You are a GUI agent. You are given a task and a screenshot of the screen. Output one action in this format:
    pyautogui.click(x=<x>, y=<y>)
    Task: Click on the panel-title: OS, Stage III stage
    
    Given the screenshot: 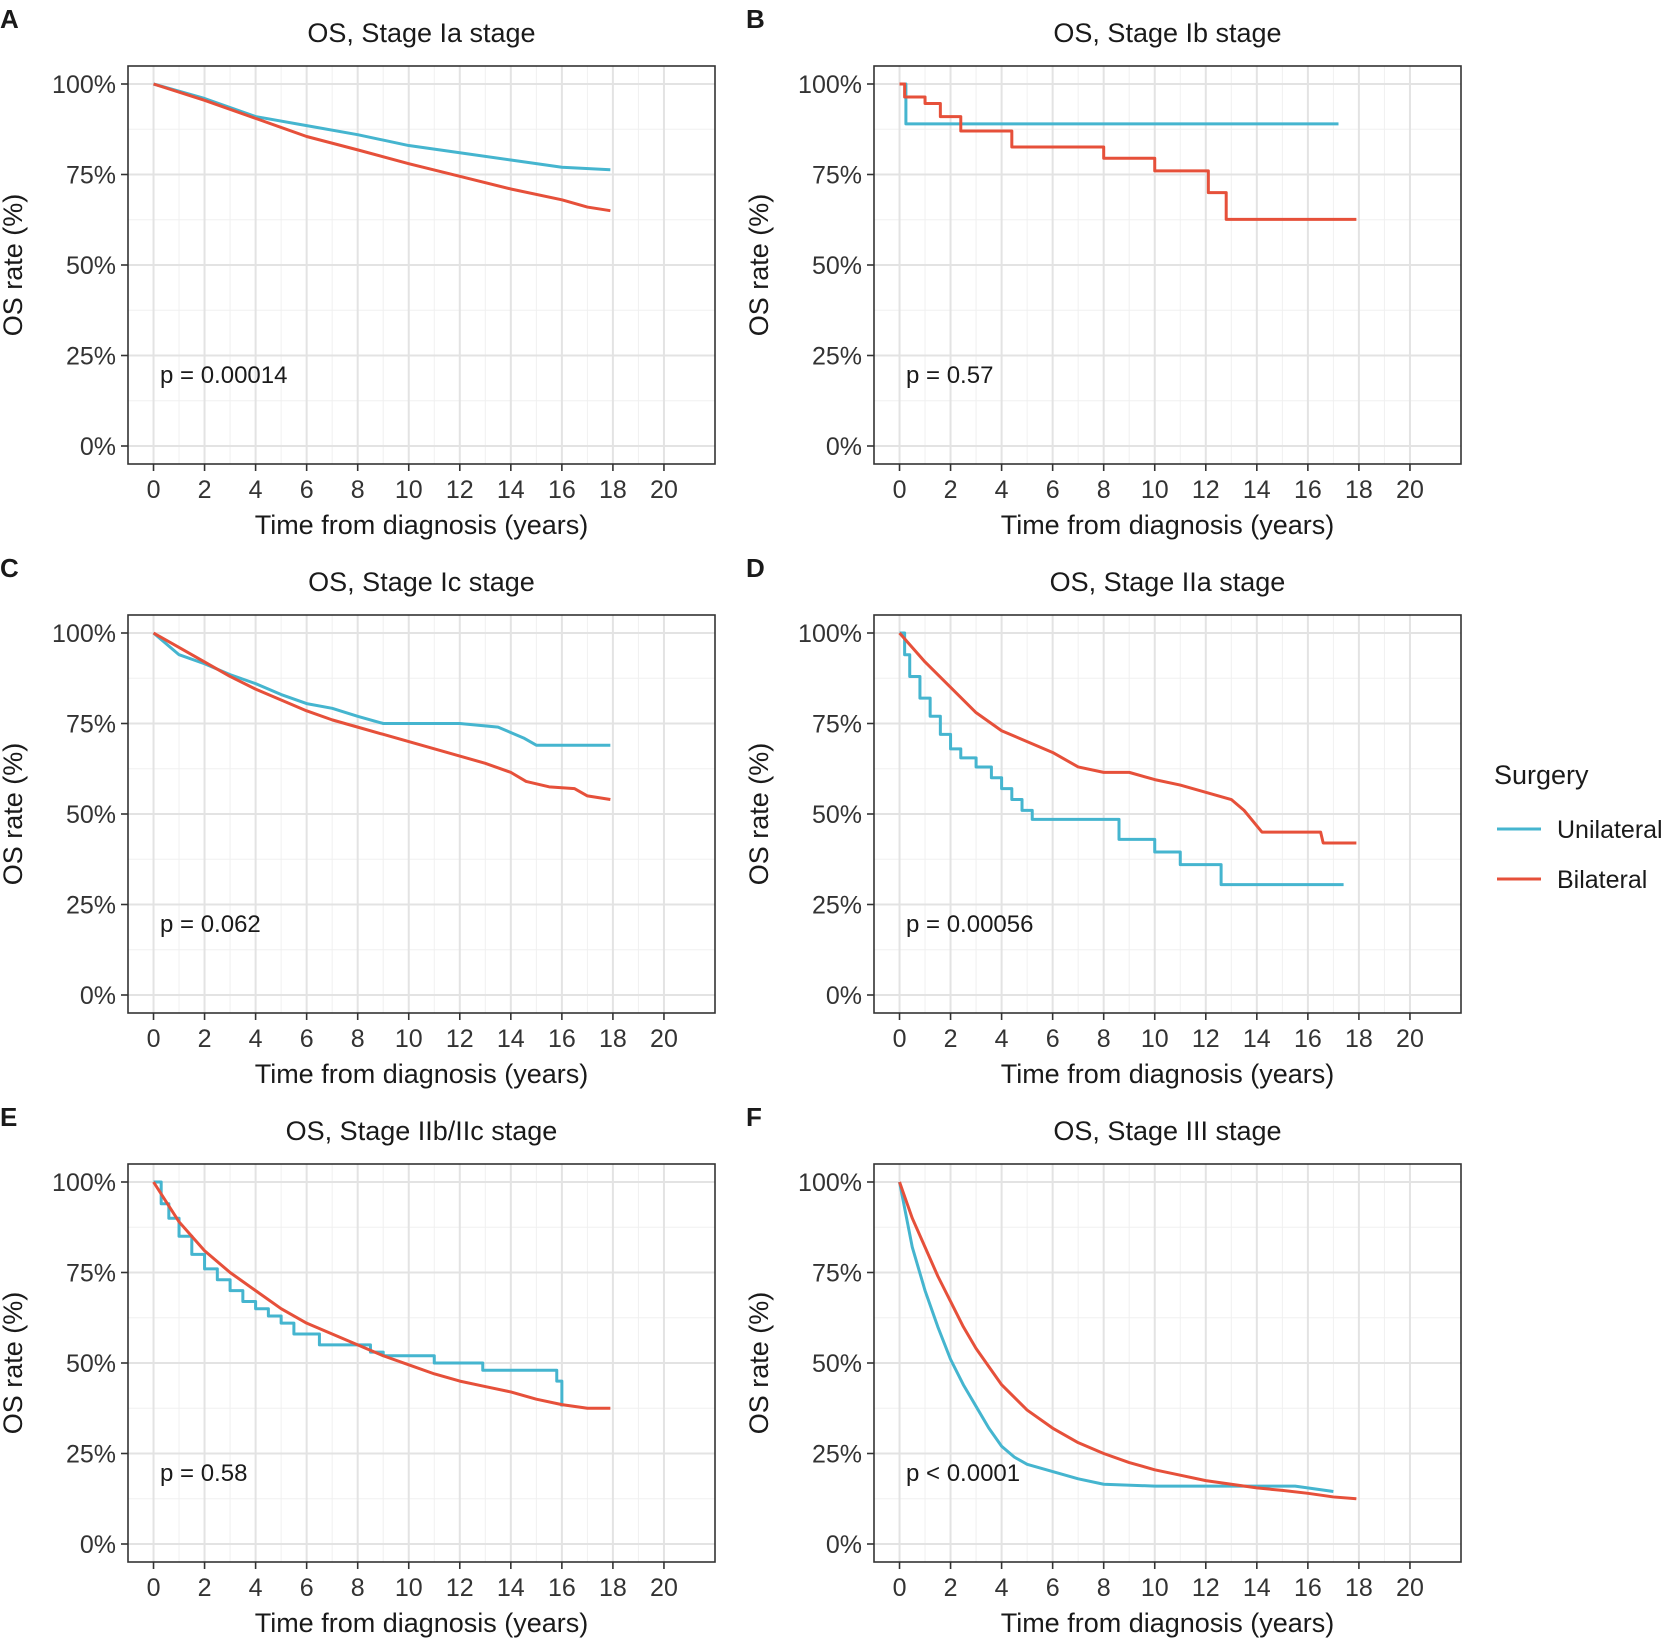 What is the action you would take?
    pyautogui.click(x=1167, y=1131)
    